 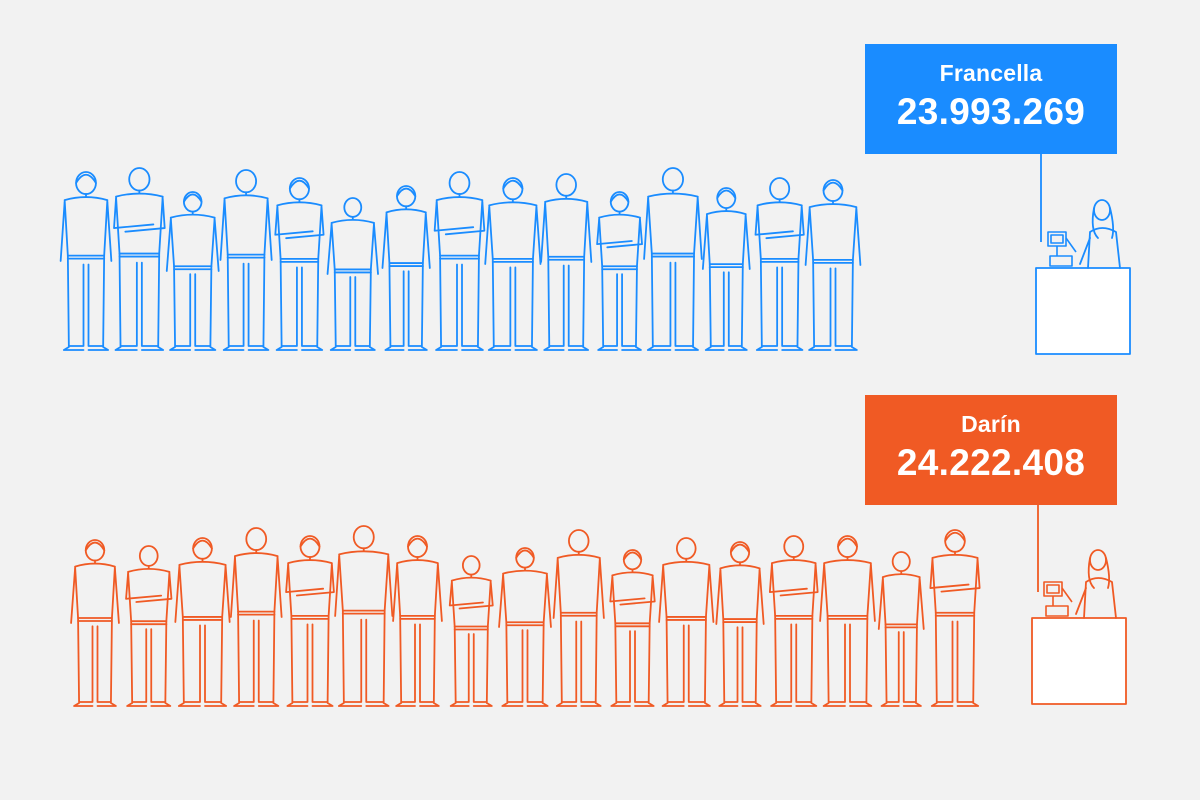 I want to click on label-darin: Darín 24.222.408, so click(x=991, y=450).